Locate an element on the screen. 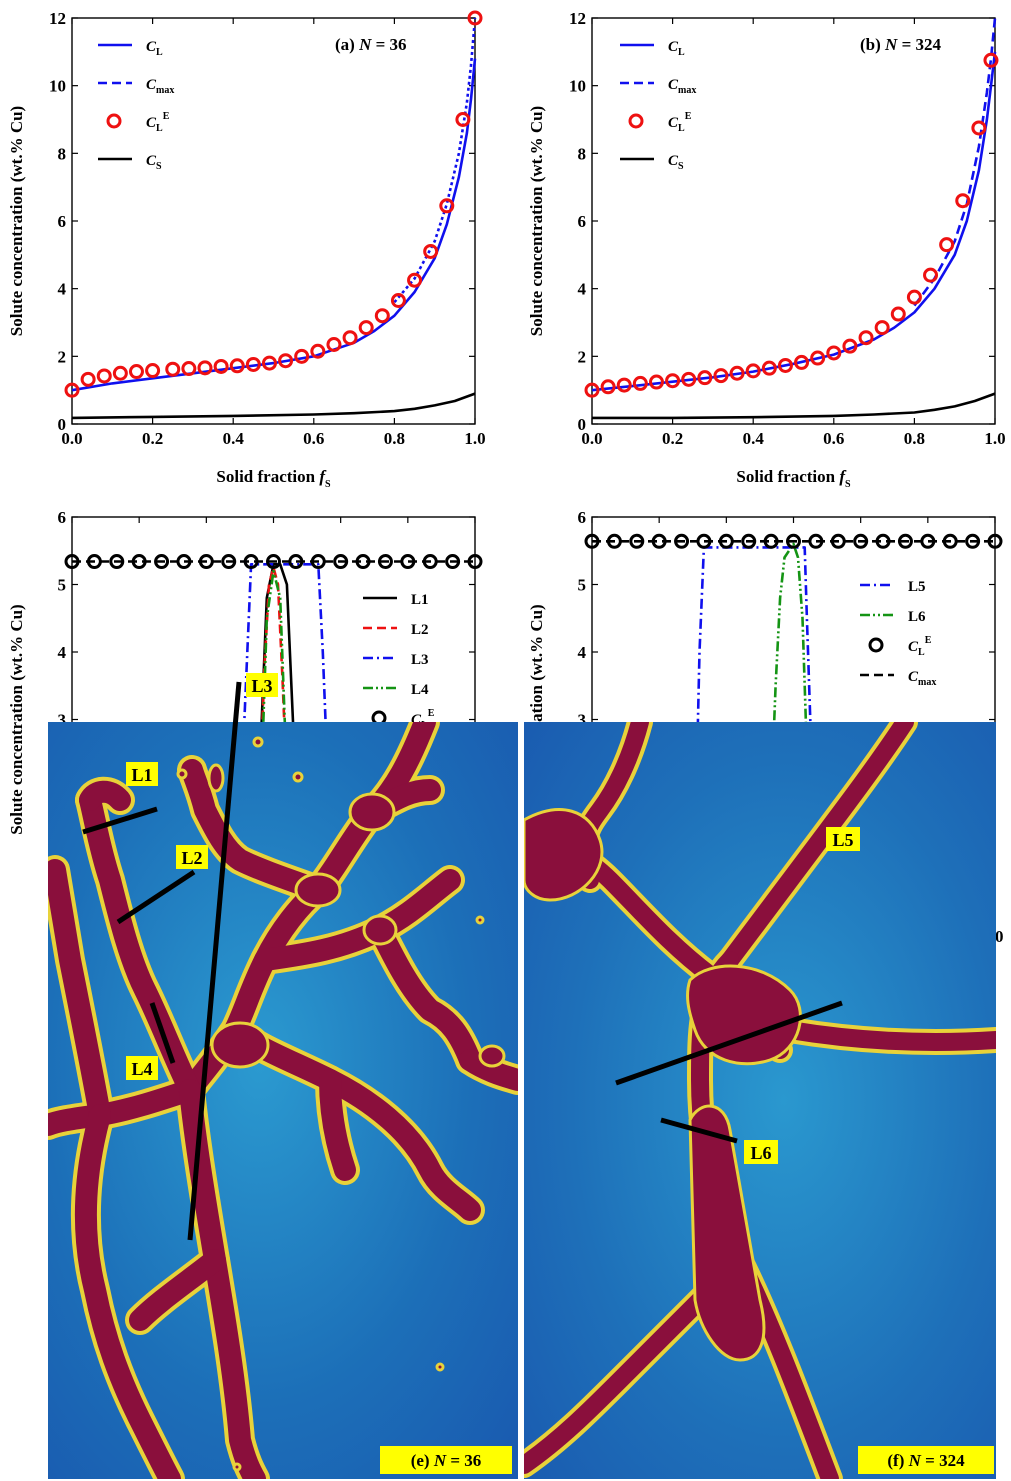 This screenshot has width=1011, height=1481. micro-f-probe-lines is located at coordinates (729, 1072).